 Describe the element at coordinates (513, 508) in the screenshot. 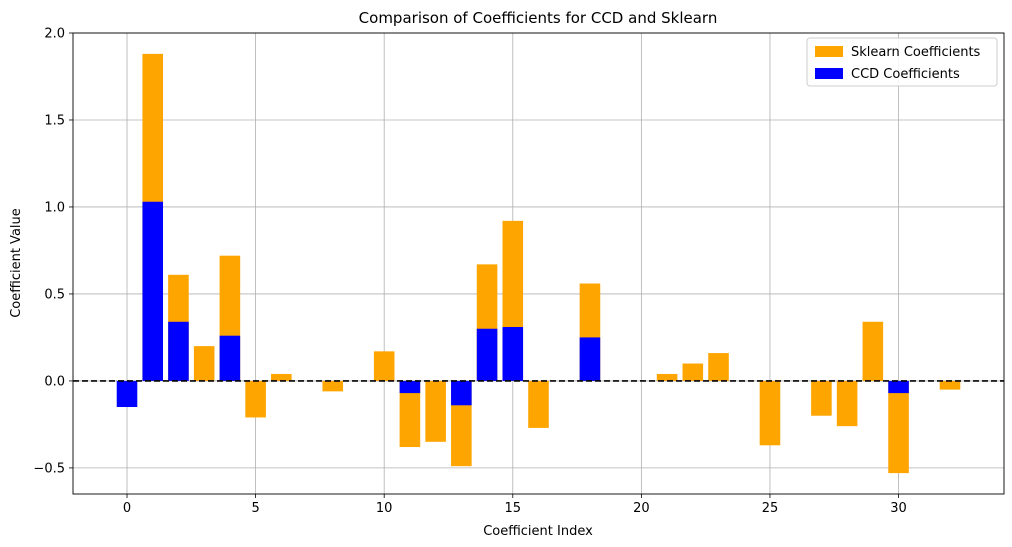

I see `x-tick-label: 15` at that location.